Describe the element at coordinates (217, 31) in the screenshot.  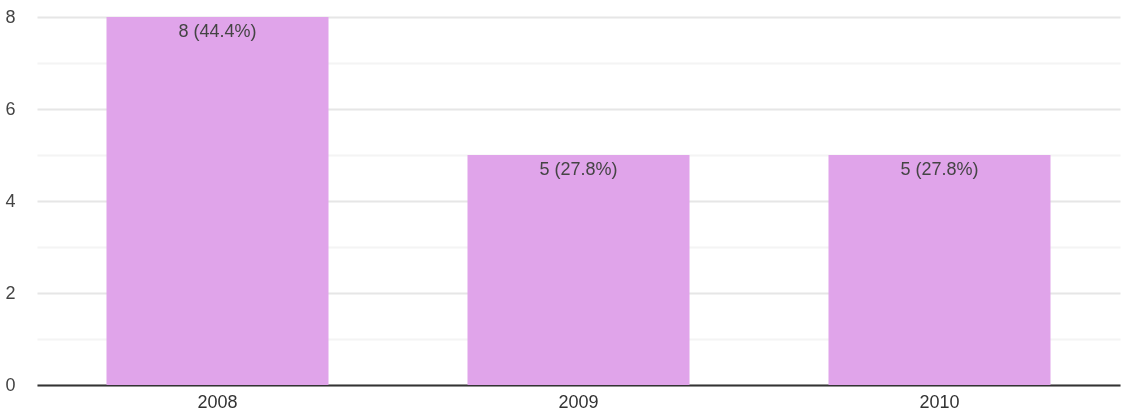
I see `data-label: 8 (44.4%)` at that location.